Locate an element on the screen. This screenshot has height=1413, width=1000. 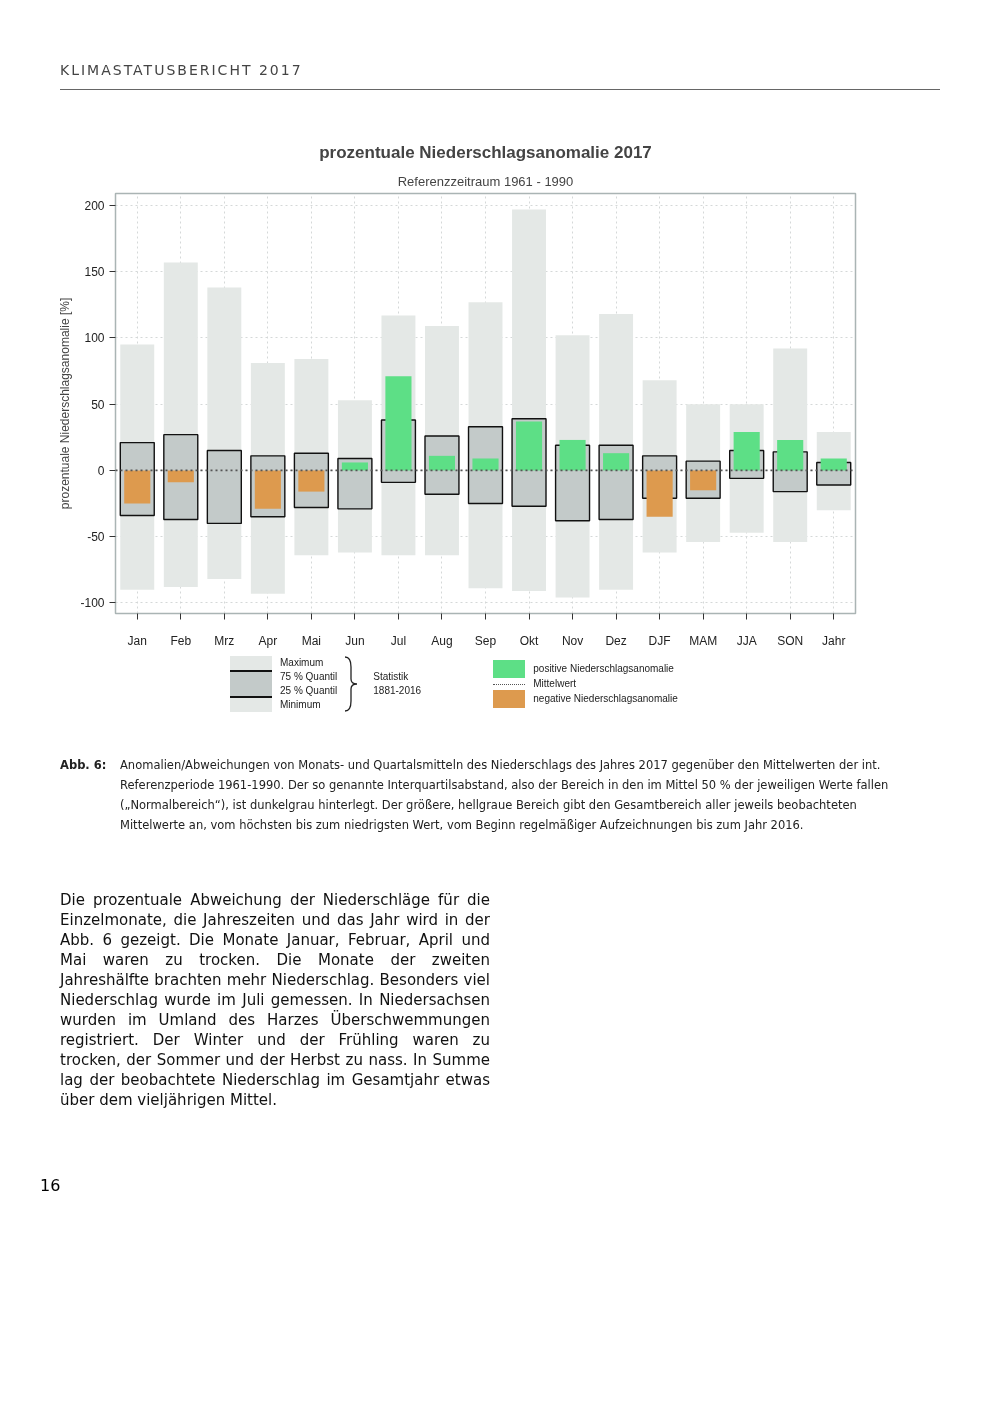
text: Die prozentuale Abweichung der Niederschläge für die Einzelmonate, die Jahreszeiten und das Jahr wird in der Abb. 6 gezeigt. Die Monate Januar, Februar, April und Mai waren zu trocken. Die Monate der zweiten Jahreshälfte brachten mehr Niederschlag. Besonders viel Niederschlag wurde im Juli gemessen. In Niedersachsen wurden im Umland des Harzes Überschwemmungen registriert. Der Winter und der Frühling waren zu trocken, der Sommer und der Herbst zu nass. In Summe lag der beobachtete Niederschlag im Gesamtjahr etwas über dem vieljährigen Mittel. is located at coordinates (275, 1000).